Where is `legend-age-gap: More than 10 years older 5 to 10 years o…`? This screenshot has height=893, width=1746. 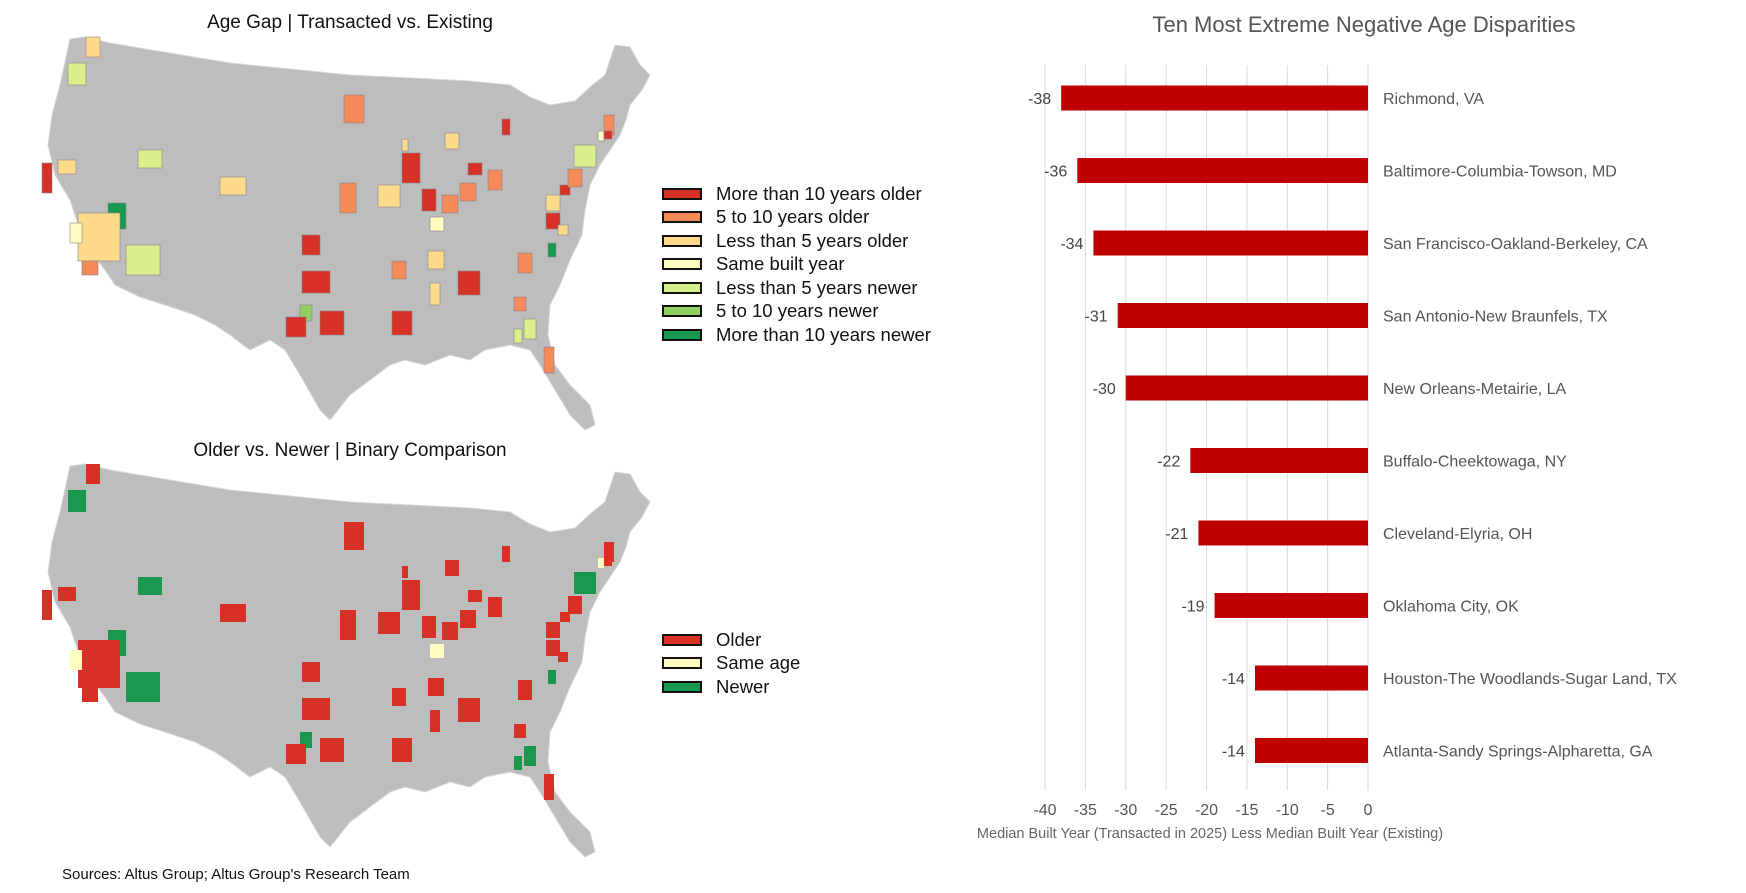 legend-age-gap: More than 10 years older 5 to 10 years o… is located at coordinates (796, 264).